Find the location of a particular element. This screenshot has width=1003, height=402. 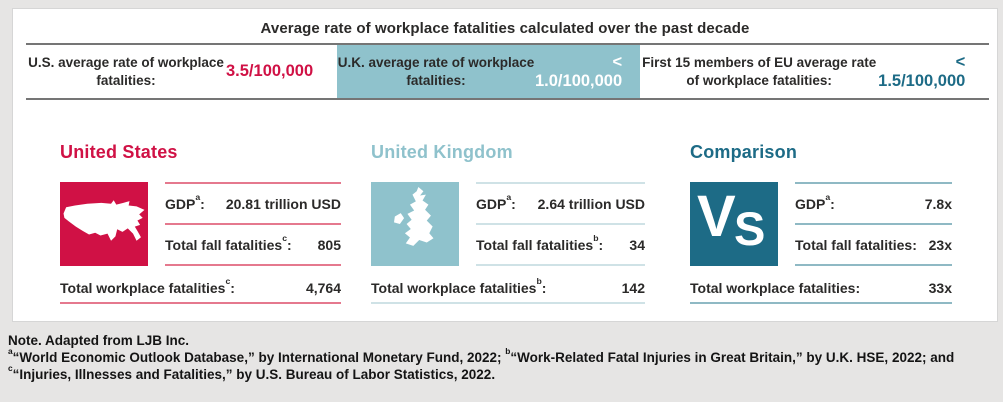

vs-icon: V S is located at coordinates (734, 224).